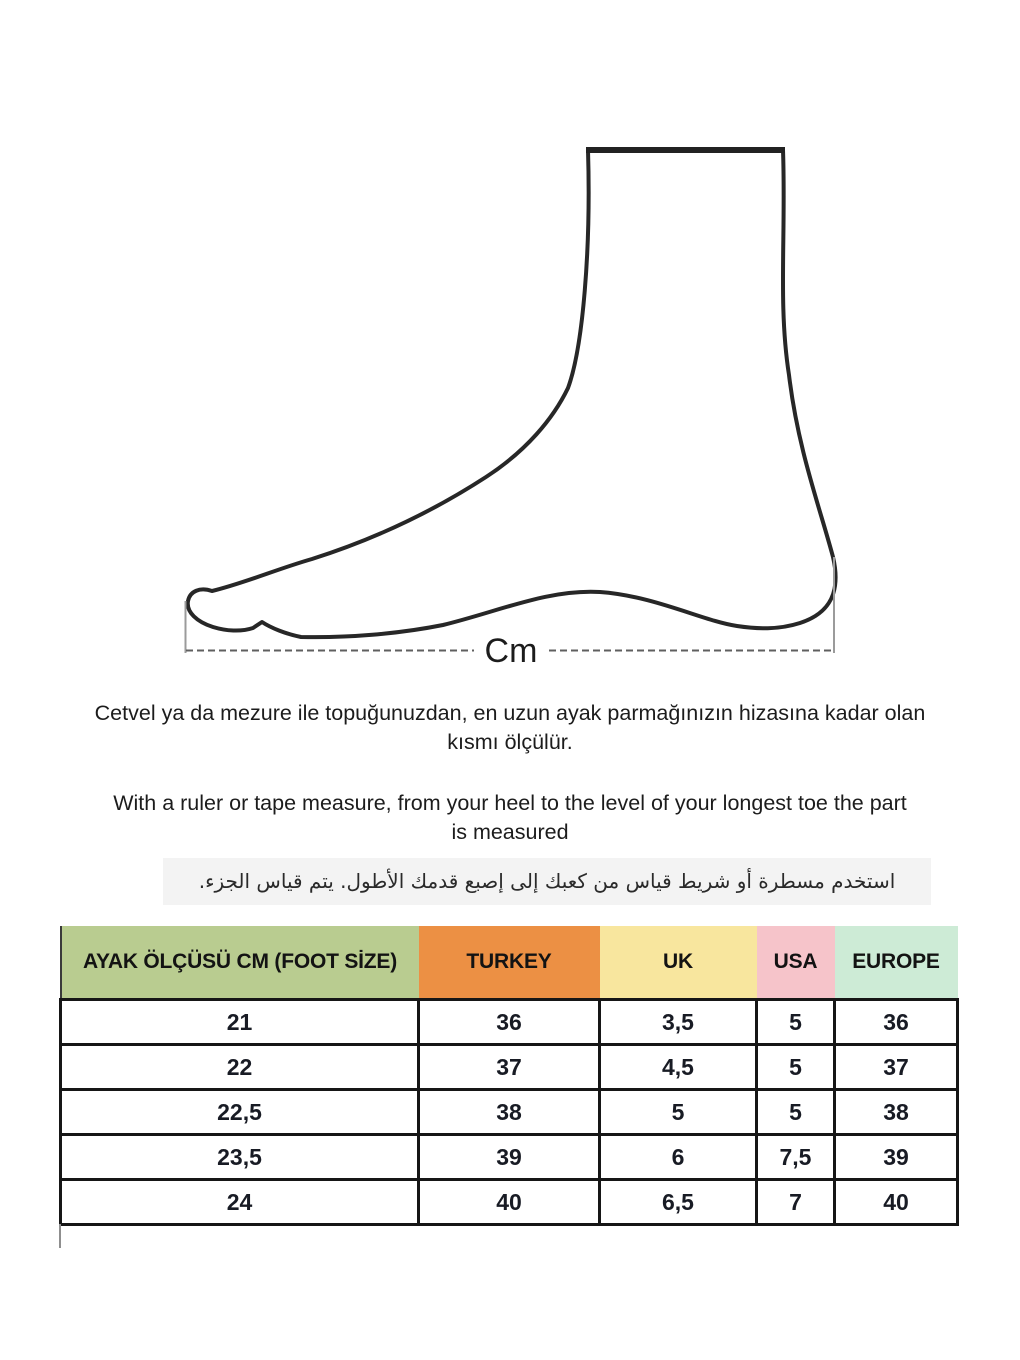  What do you see at coordinates (896, 963) in the screenshot?
I see `size-table-column-header: EUROPE` at bounding box center [896, 963].